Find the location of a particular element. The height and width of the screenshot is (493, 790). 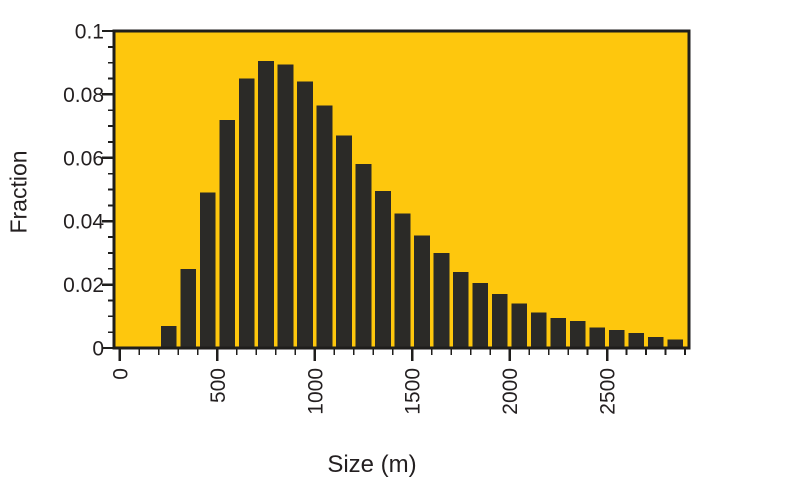

y-tick-label: 0.02 is located at coordinates (83, 285).